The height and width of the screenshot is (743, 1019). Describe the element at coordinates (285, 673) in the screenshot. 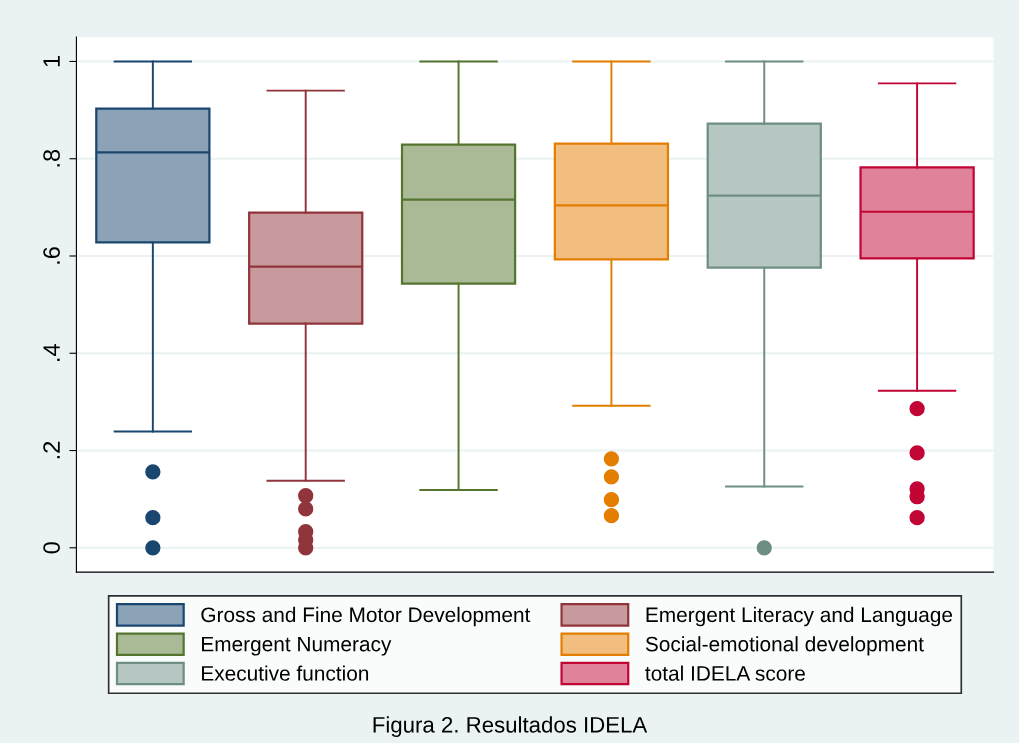

I see `legend-label: Executive function` at that location.